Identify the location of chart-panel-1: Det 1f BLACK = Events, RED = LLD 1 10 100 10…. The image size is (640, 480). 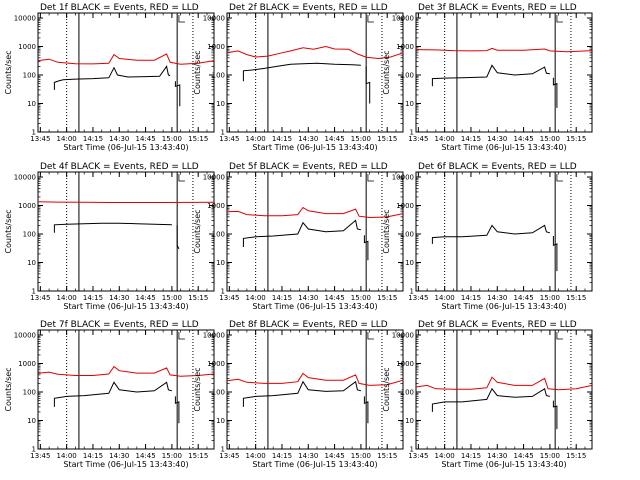
(109, 77).